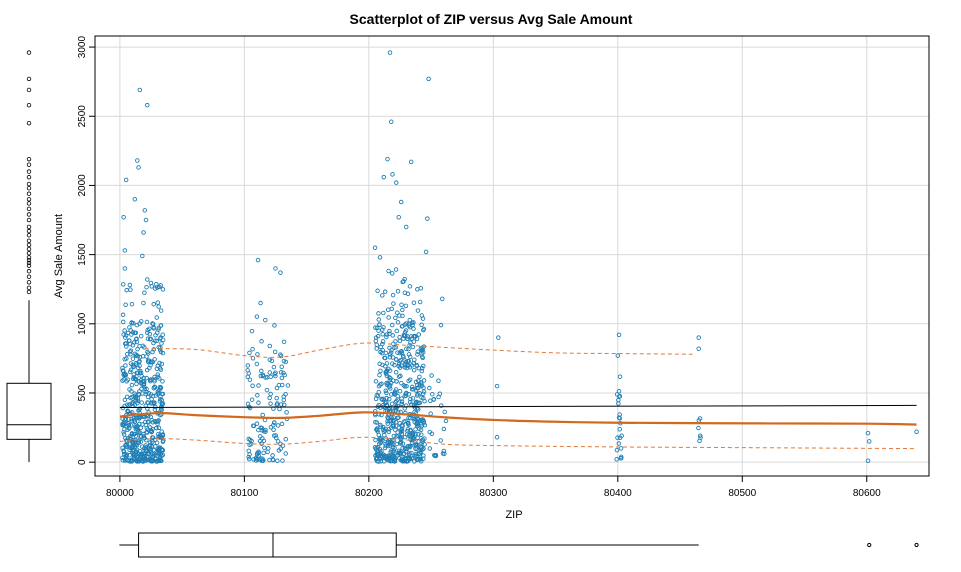  I want to click on x-boxplot-outlier, so click(916, 545).